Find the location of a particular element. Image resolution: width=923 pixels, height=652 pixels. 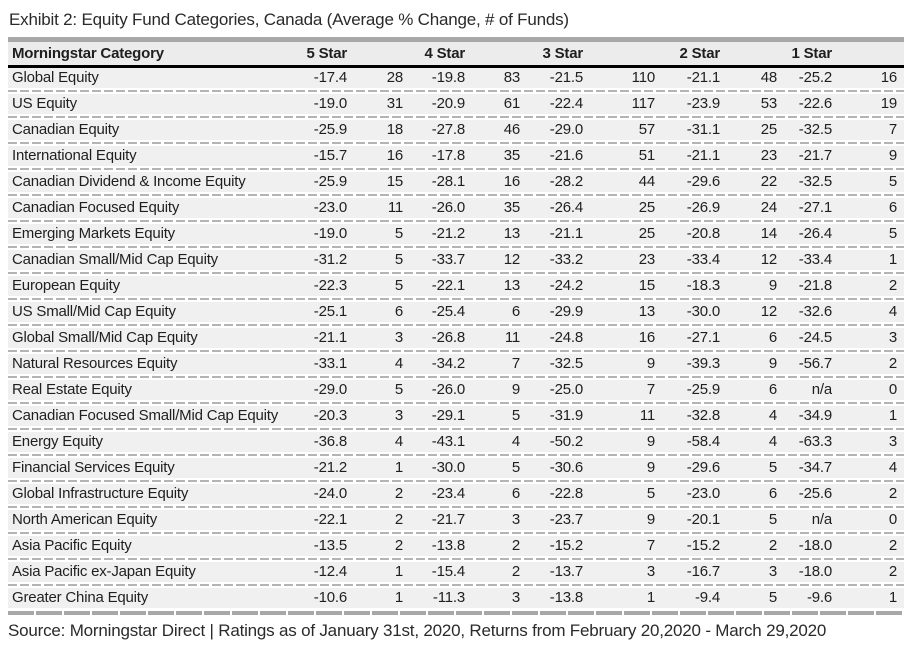

cell-fund-count: 48 is located at coordinates (768, 77).